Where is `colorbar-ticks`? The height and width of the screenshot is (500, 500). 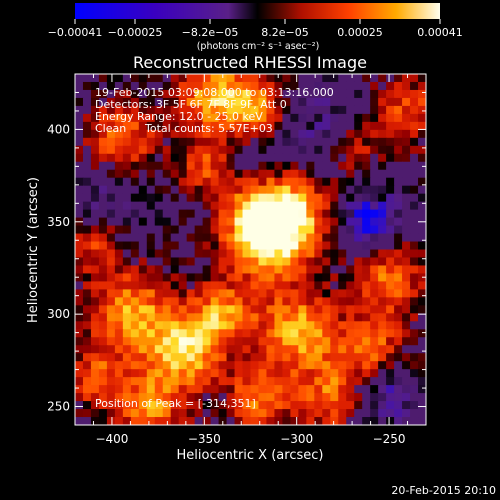 colorbar-ticks is located at coordinates (257, 21).